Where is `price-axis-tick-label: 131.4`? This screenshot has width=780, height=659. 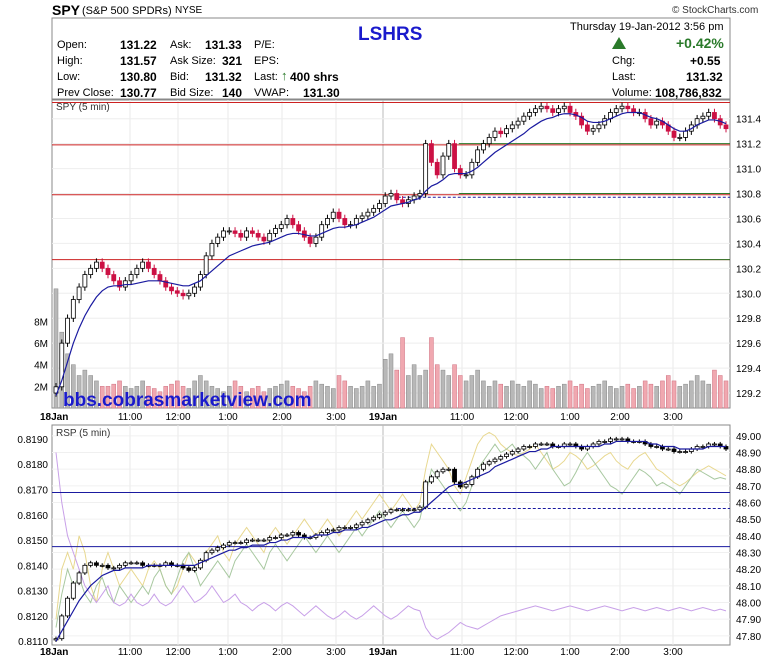 price-axis-tick-label: 131.4 is located at coordinates (748, 120).